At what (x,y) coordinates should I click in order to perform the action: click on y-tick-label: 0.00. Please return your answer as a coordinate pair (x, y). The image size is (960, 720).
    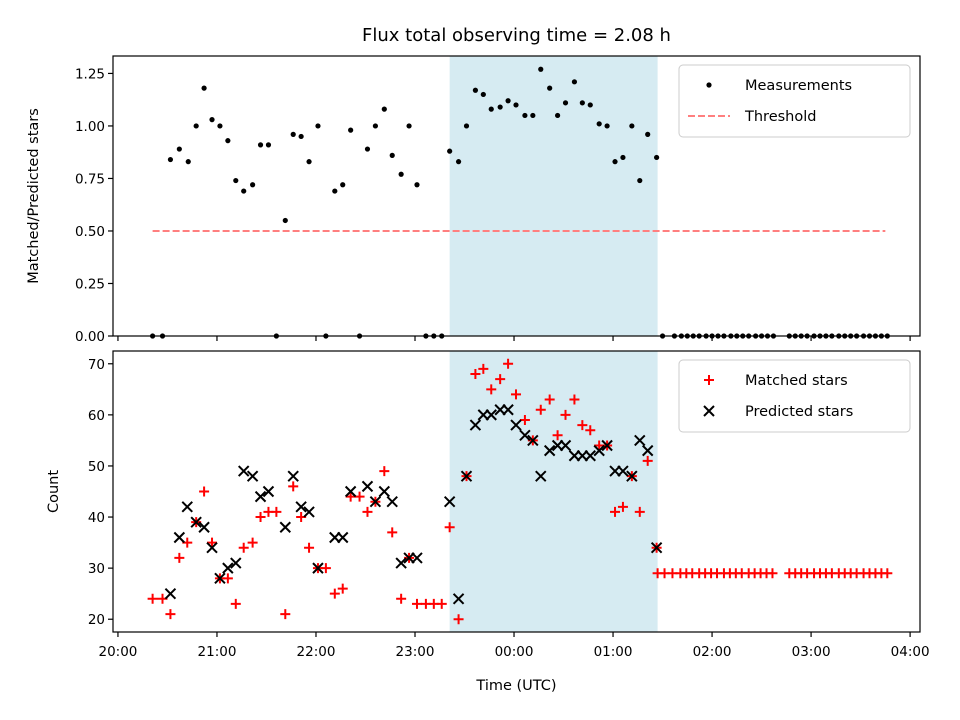
    Looking at the image, I should click on (90, 337).